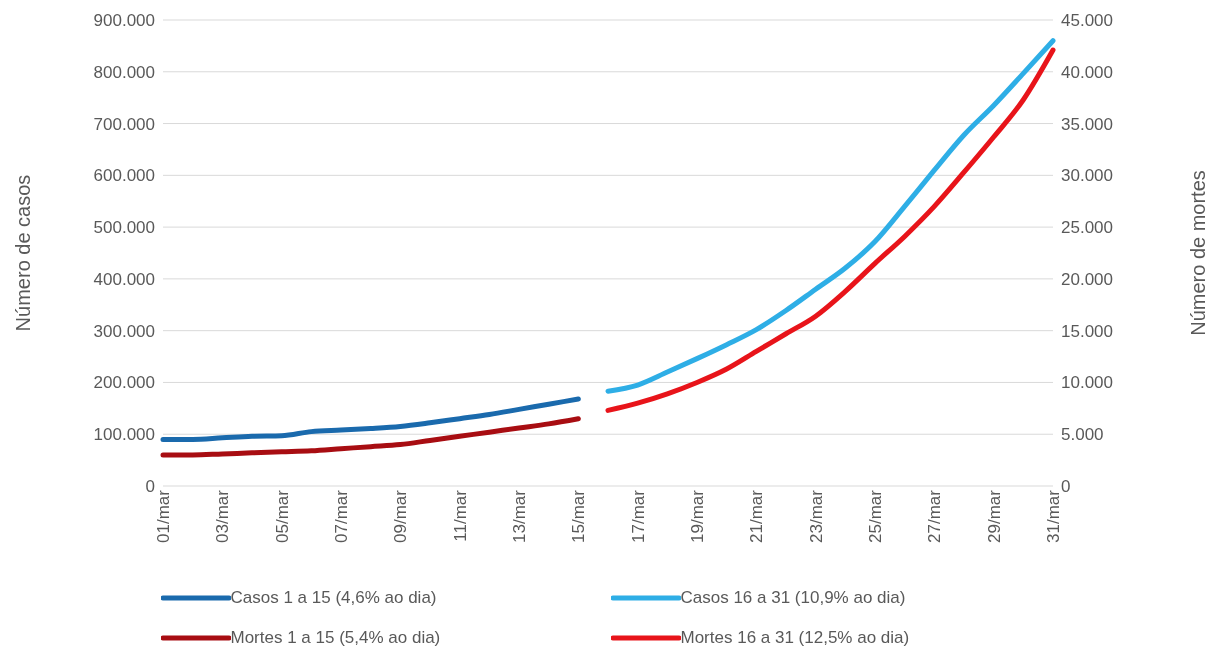 Image resolution: width=1221 pixels, height=664 pixels. Describe the element at coordinates (1087, 228) in the screenshot. I see `y2-tick-label: 25.000` at that location.